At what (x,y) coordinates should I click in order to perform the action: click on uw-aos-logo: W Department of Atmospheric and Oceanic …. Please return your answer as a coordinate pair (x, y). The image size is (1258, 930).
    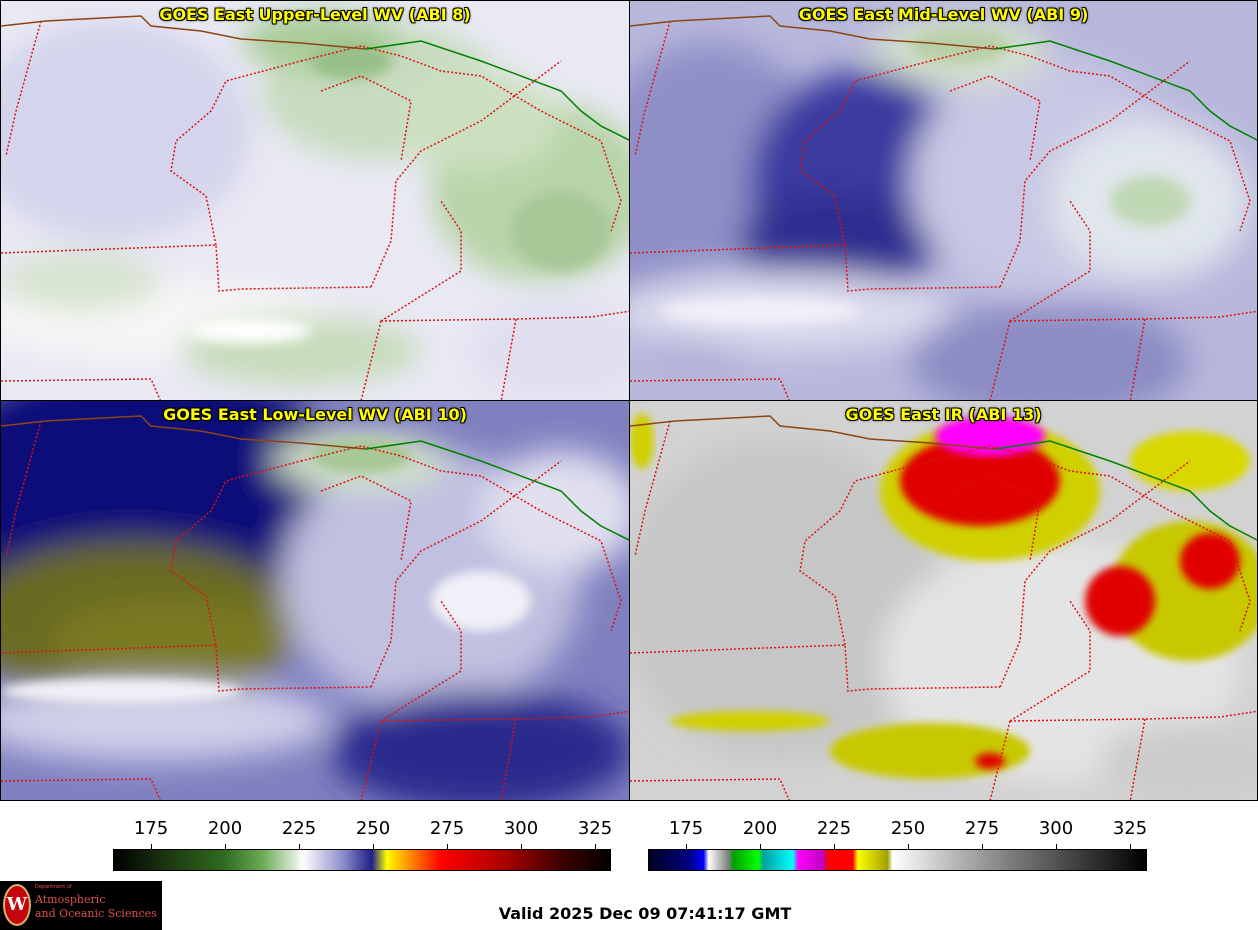
    Looking at the image, I should click on (81, 905).